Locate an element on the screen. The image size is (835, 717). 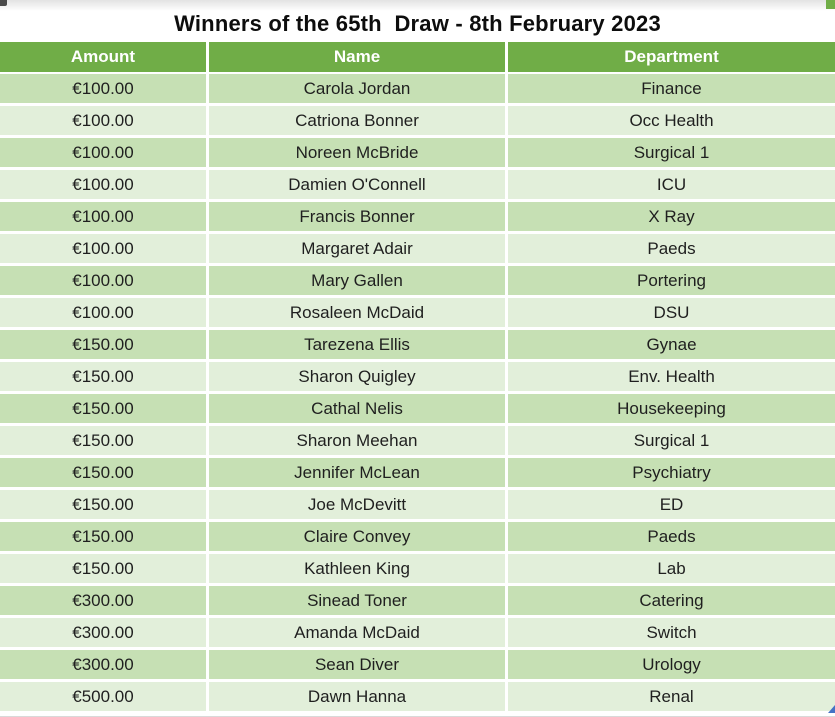
table-cell-name: Jennifer McLean is located at coordinates (357, 472).